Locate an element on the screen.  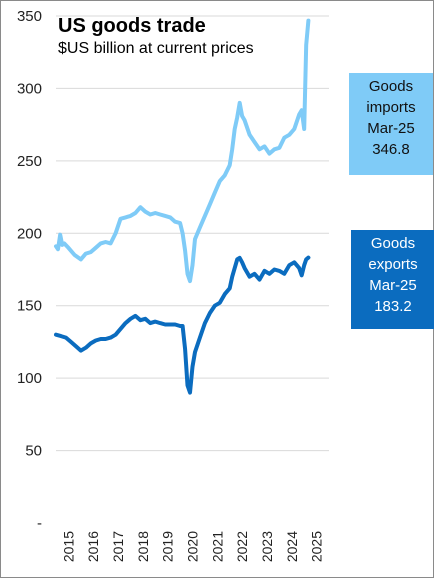
exports-callout-line-2: exports is located at coordinates (393, 264).